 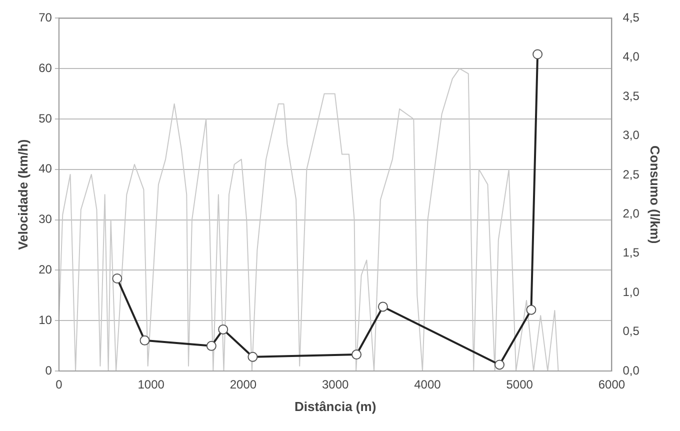 I want to click on x-tick-label: 0, so click(x=59, y=385).